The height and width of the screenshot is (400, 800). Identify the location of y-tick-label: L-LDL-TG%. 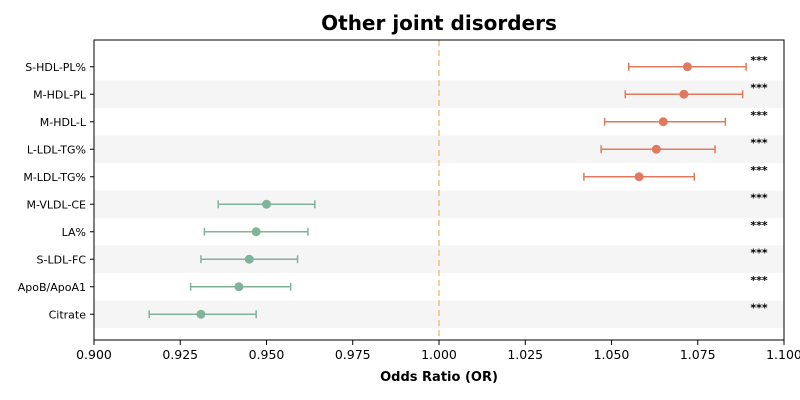
(56, 149).